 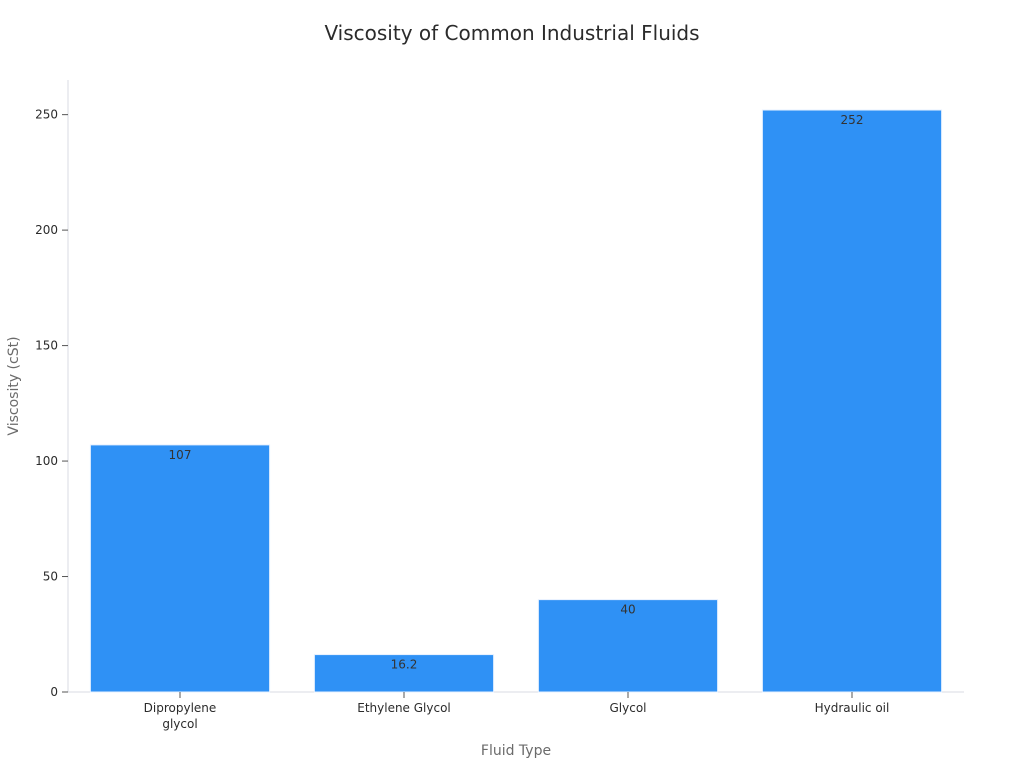 I want to click on bar-value-label: 16.2, so click(x=404, y=665).